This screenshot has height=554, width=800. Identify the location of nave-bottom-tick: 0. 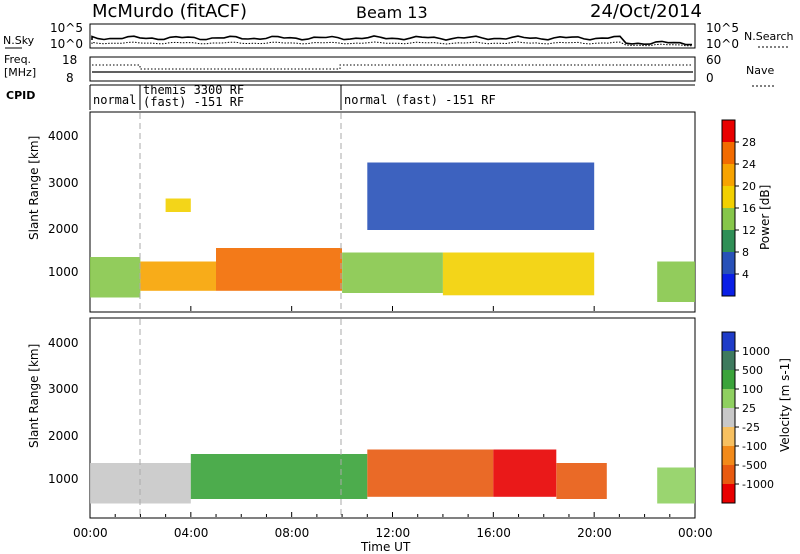
(710, 78).